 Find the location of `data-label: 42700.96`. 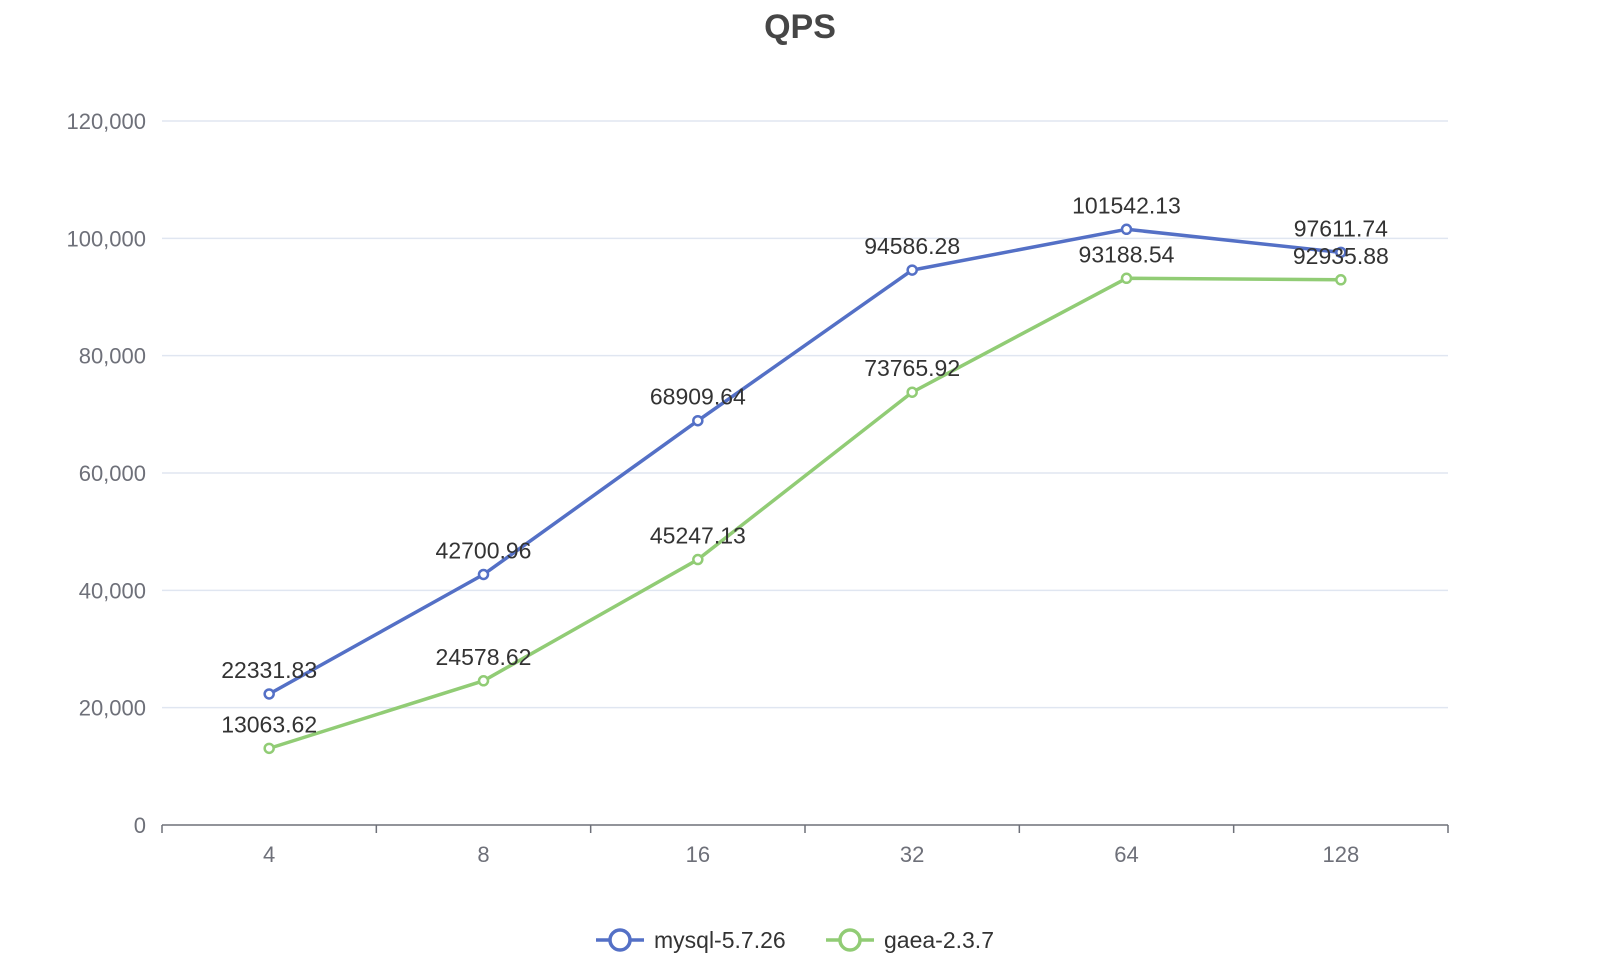

data-label: 42700.96 is located at coordinates (484, 550).